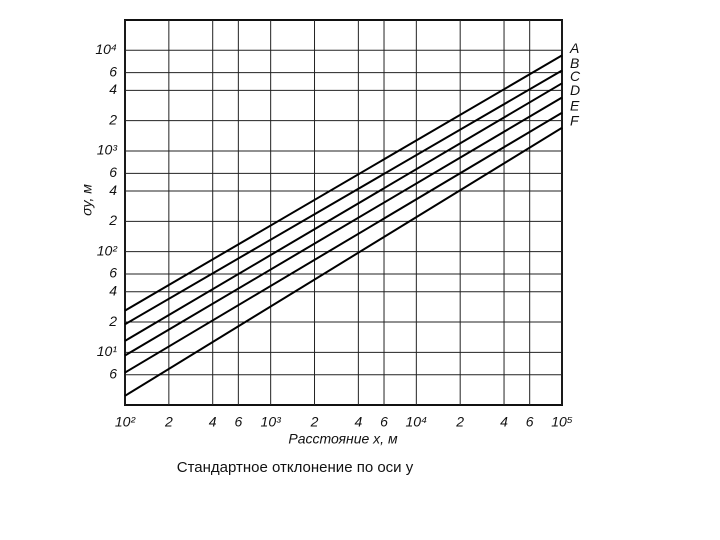  Describe the element at coordinates (575, 120) in the screenshot. I see `series-label: F` at that location.